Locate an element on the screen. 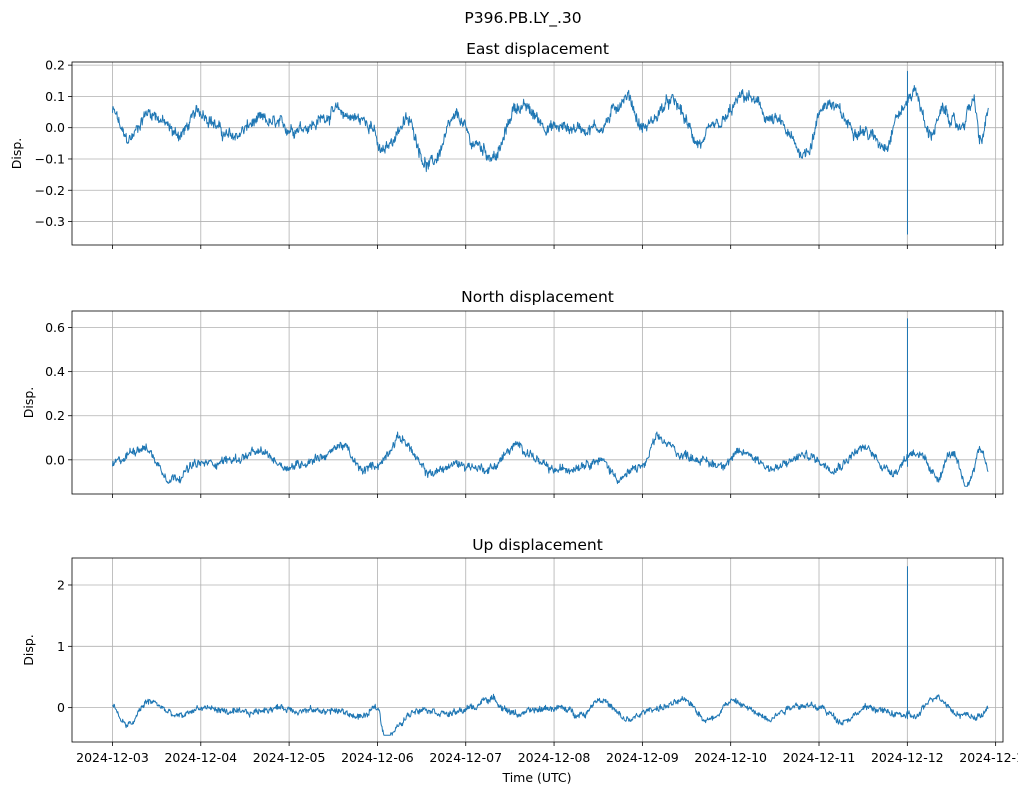 The height and width of the screenshot is (795, 1018). y-tick-label: 0.6 is located at coordinates (55, 327).